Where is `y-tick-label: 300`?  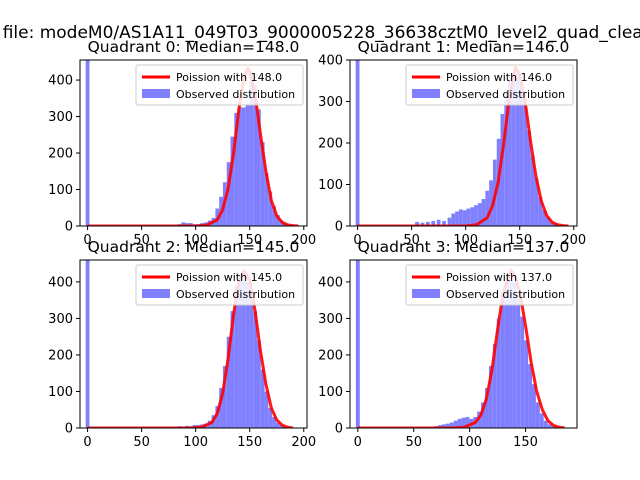 y-tick-label: 300 is located at coordinates (330, 319).